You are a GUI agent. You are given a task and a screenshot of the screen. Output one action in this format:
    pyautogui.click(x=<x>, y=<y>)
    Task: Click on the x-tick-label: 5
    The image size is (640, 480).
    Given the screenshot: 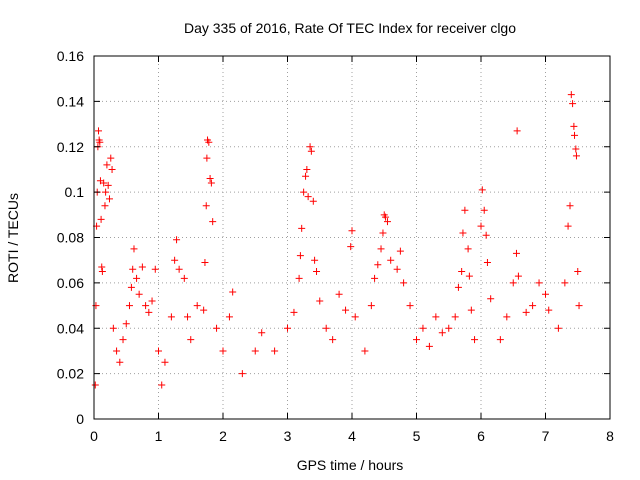 What is the action you would take?
    pyautogui.click(x=417, y=436)
    